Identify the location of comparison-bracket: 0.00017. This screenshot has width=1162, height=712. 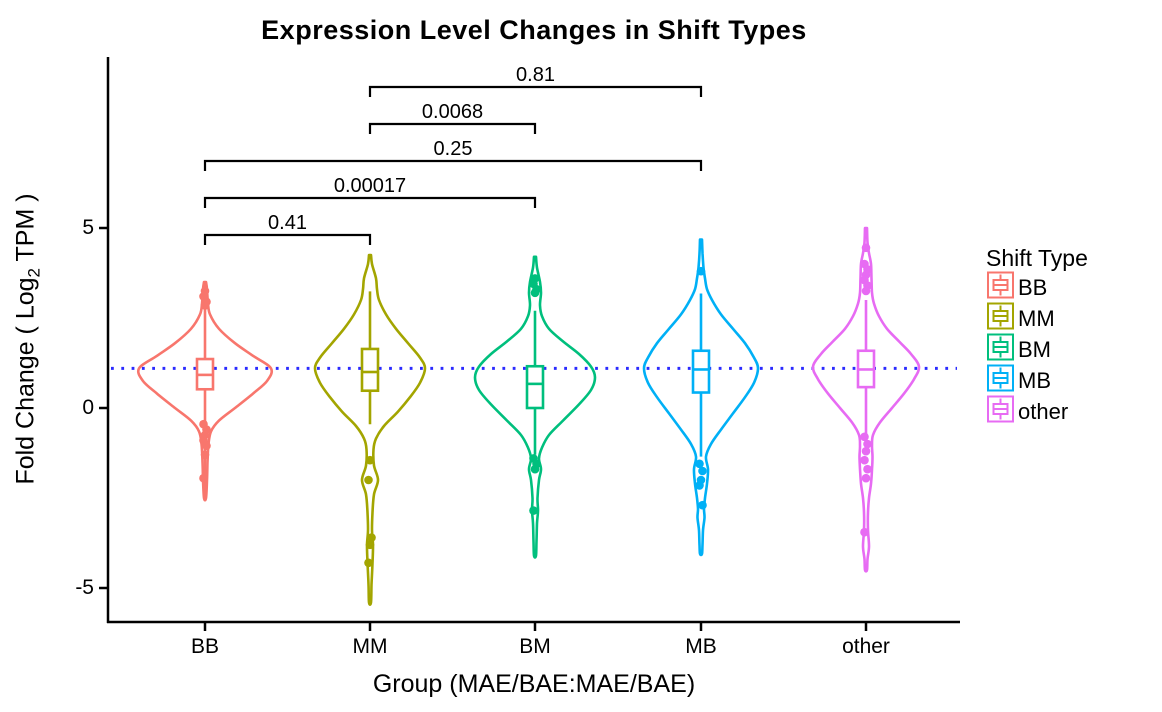
(370, 191).